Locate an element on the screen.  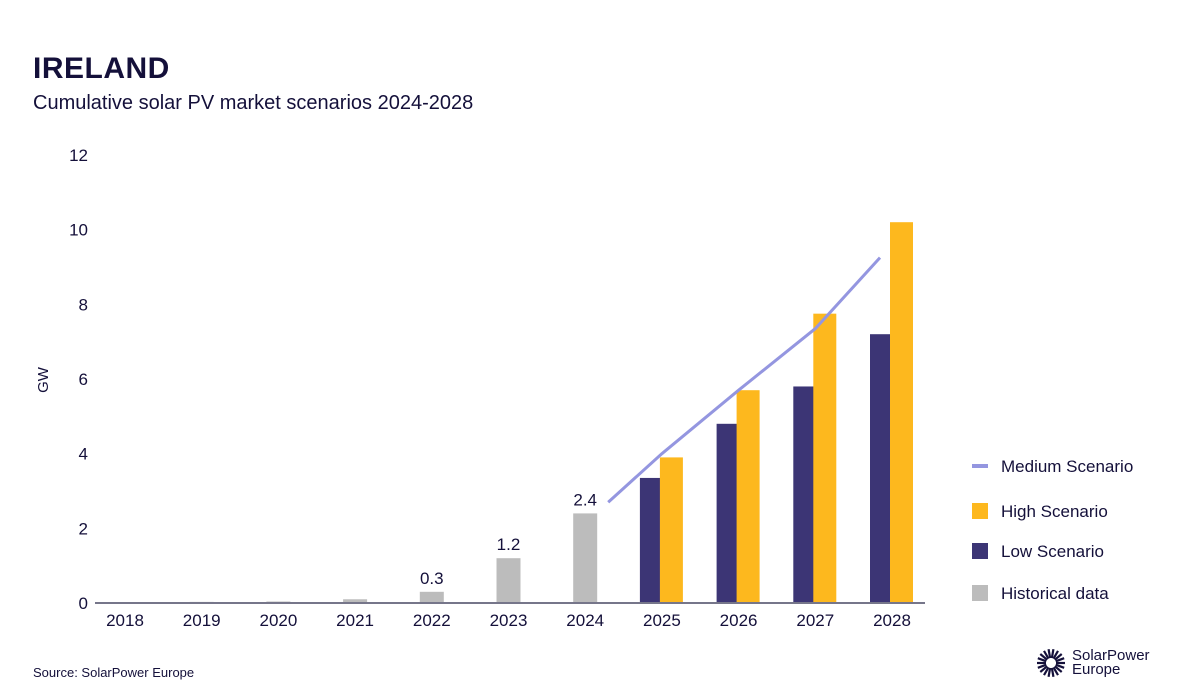
legend-label: High Scenario is located at coordinates (1054, 511).